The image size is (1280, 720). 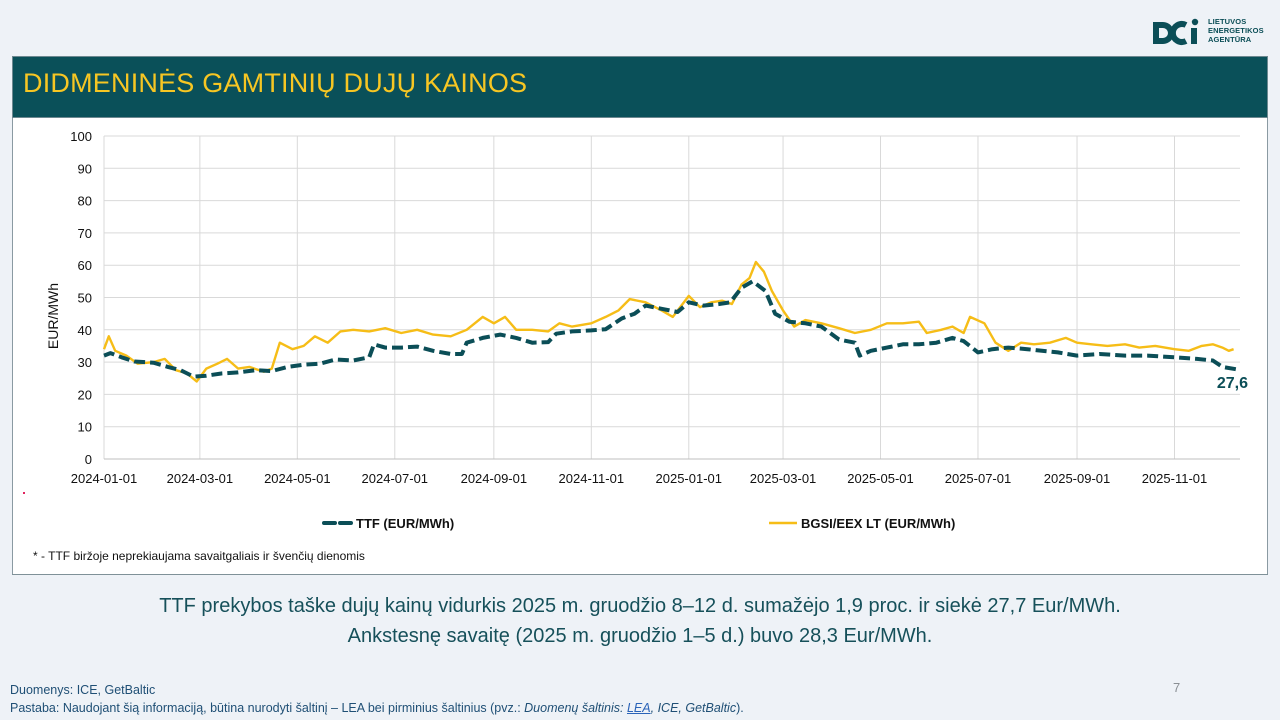 What do you see at coordinates (83, 690) in the screenshot?
I see `data-source: Duomenys: ICE, GetBaltic` at bounding box center [83, 690].